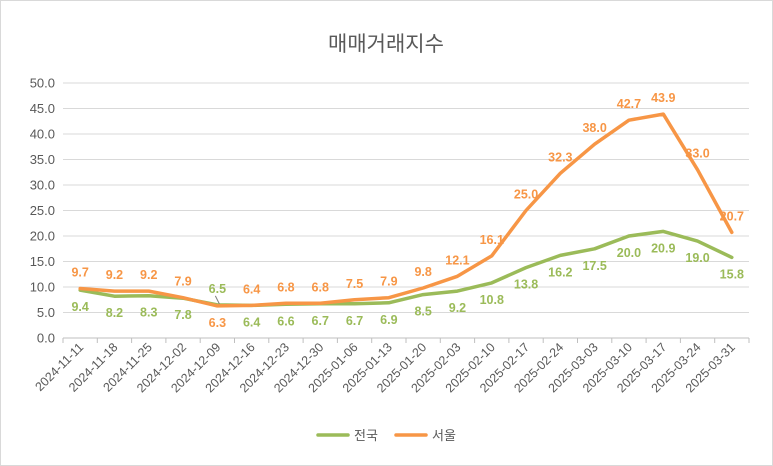  Describe the element at coordinates (42, 134) in the screenshot. I see `y-tick-label: 40.0` at that location.